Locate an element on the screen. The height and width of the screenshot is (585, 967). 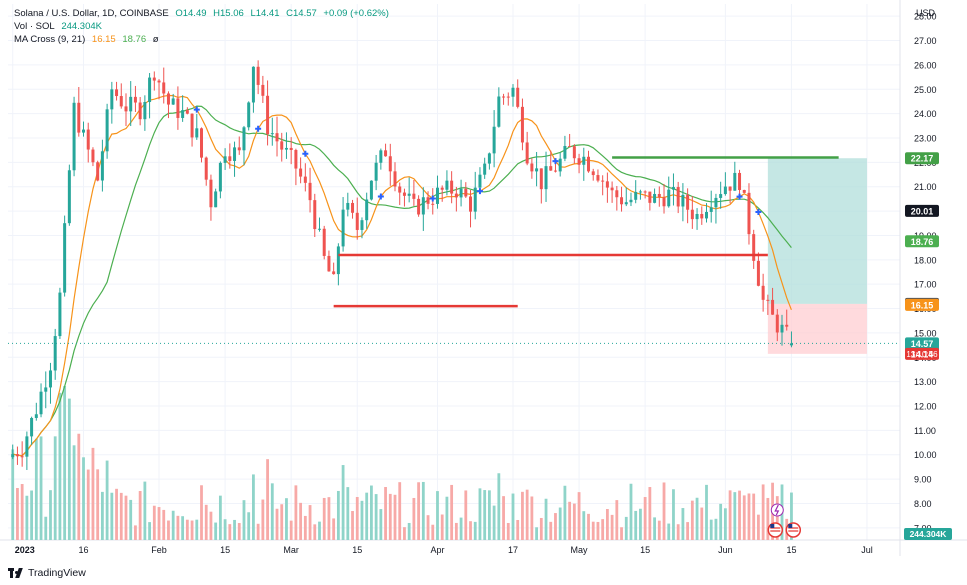
us-flag-canton-icon is located at coordinates (772, 526).